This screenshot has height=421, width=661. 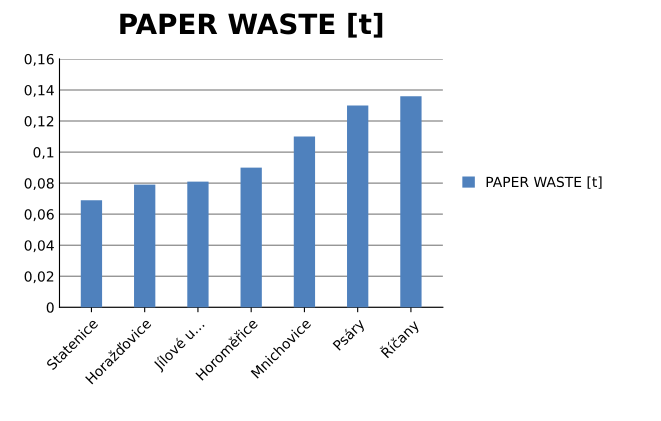 What do you see at coordinates (39, 215) in the screenshot?
I see `y-tick-label: 0,06` at bounding box center [39, 215].